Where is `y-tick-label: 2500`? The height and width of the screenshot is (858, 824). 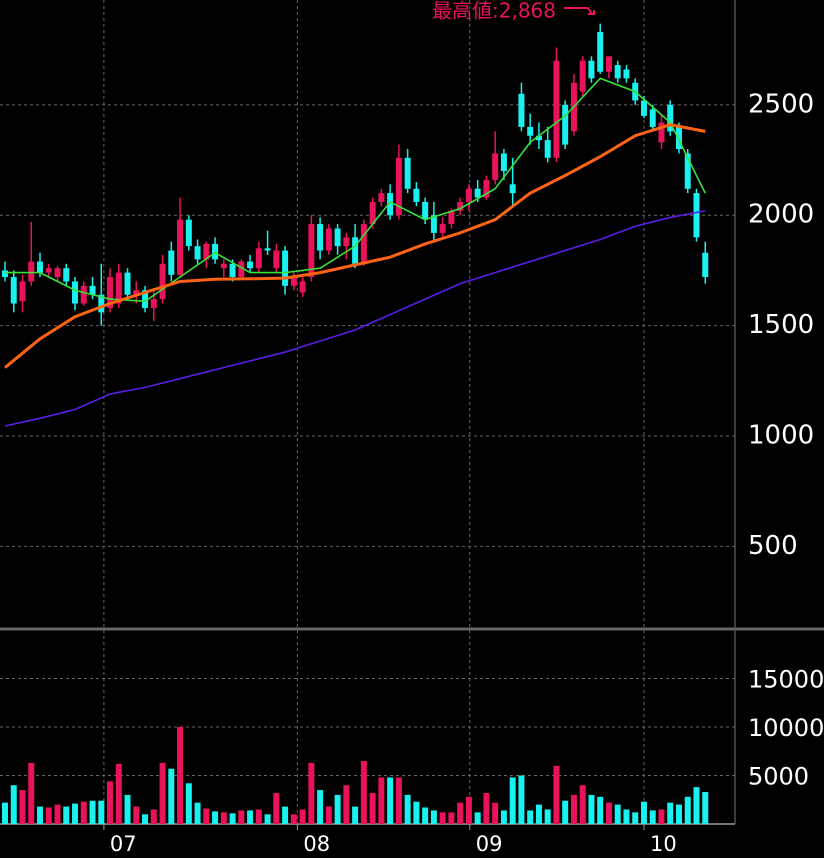 y-tick-label: 2500 is located at coordinates (781, 104).